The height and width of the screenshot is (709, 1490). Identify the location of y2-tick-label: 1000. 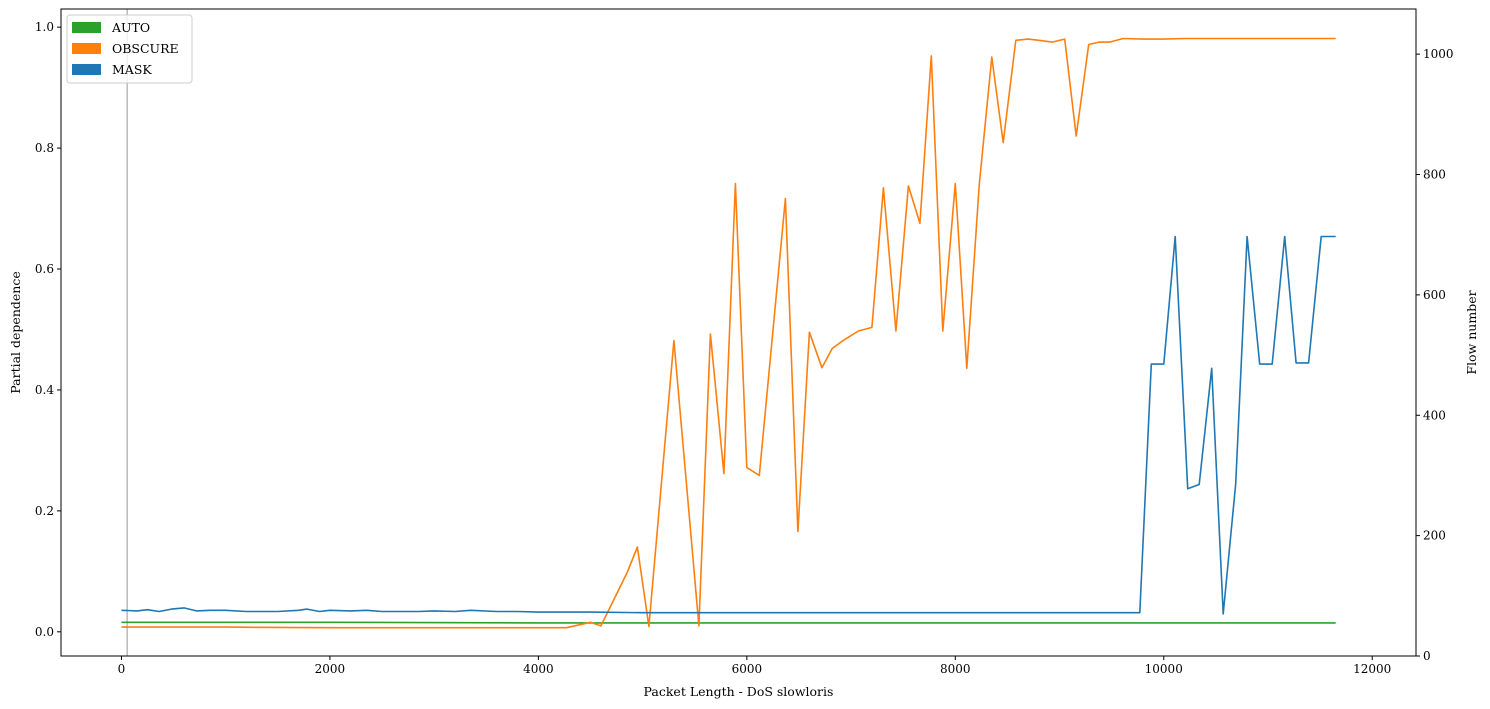
(1438, 54).